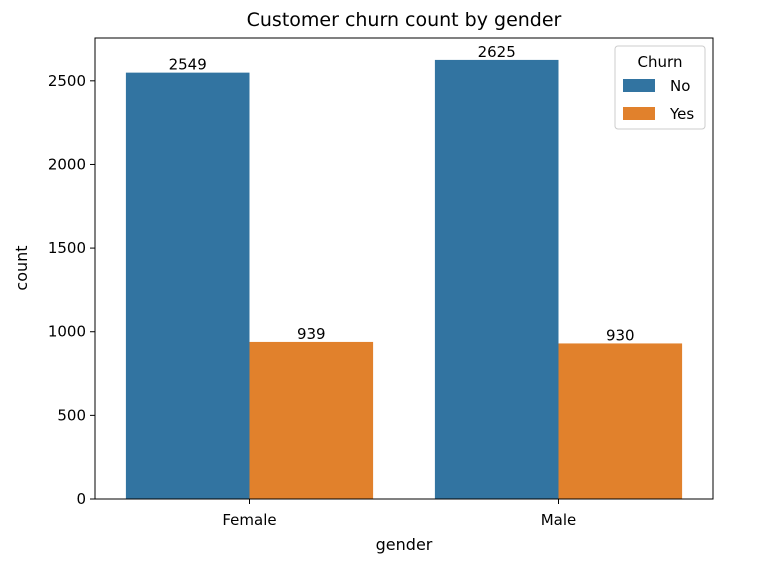 This screenshot has width=757, height=565. I want to click on y-tick-label: 0, so click(81, 499).